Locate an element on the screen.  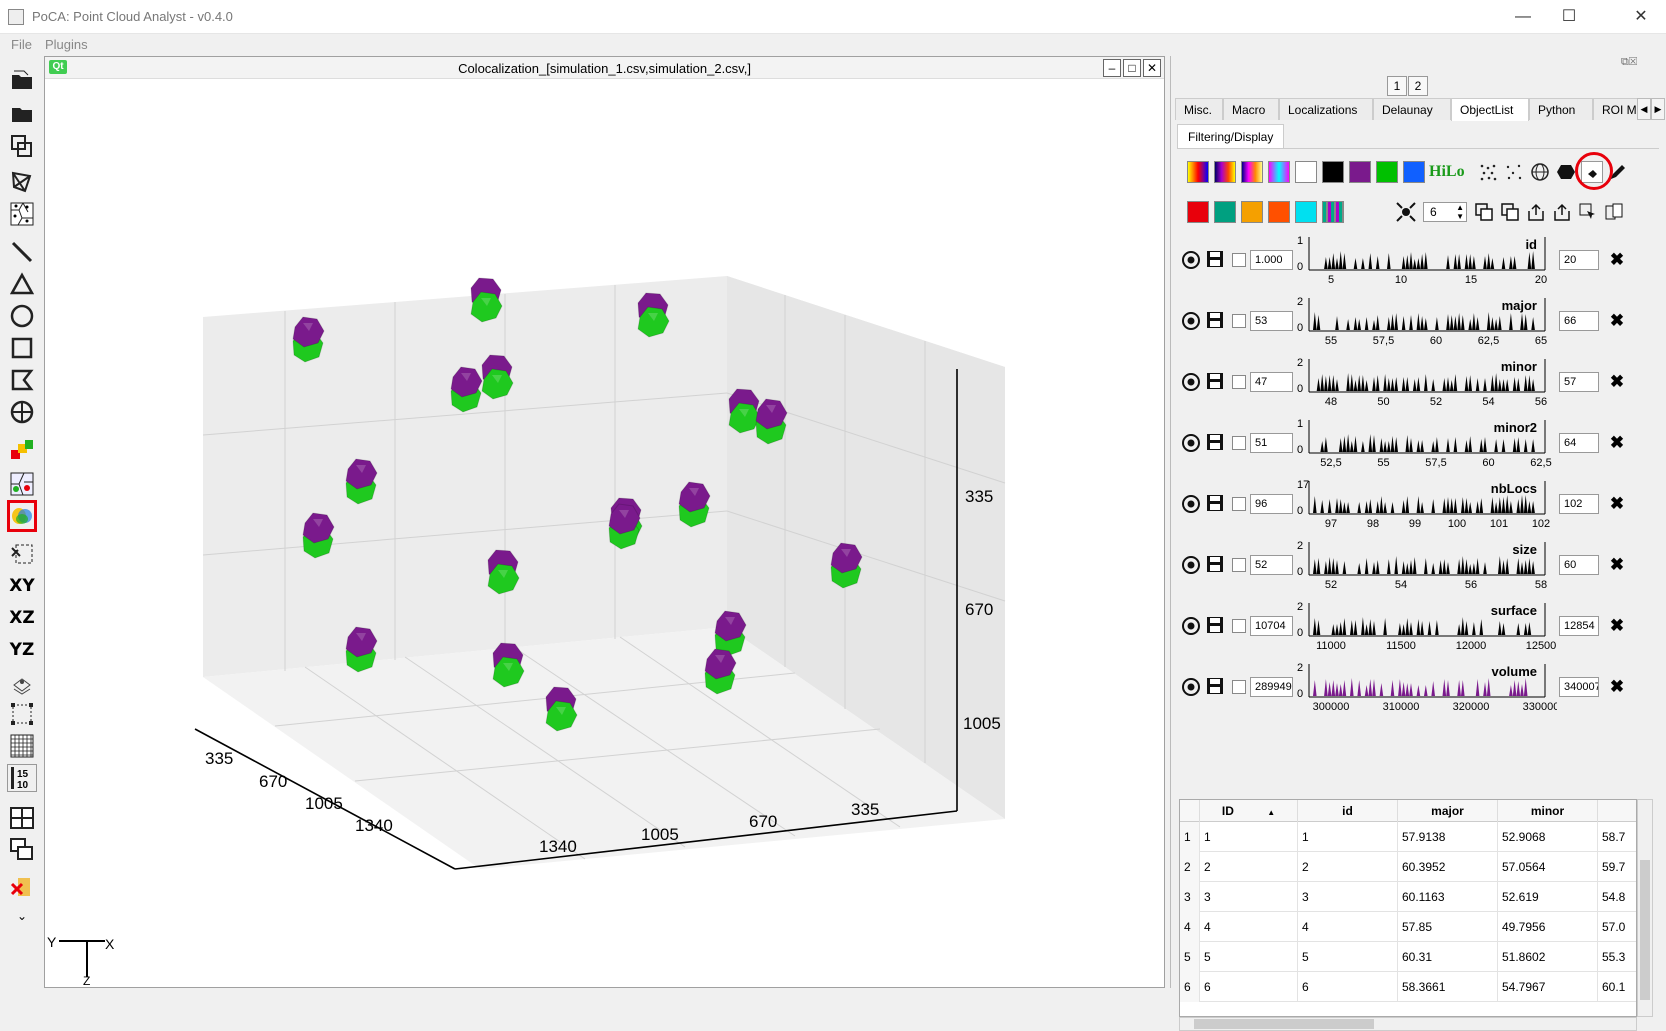
split-icon is located at coordinates (1614, 212).